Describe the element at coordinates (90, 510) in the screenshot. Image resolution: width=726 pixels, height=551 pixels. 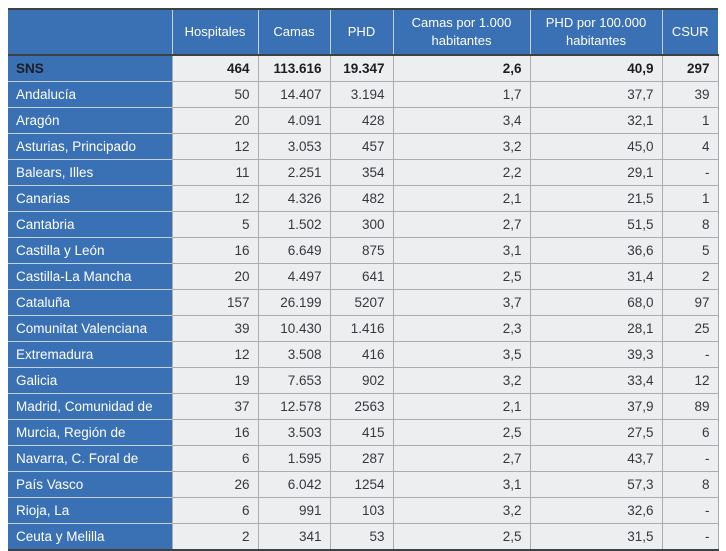
I see `row-header-cell: Rioja, La` at that location.